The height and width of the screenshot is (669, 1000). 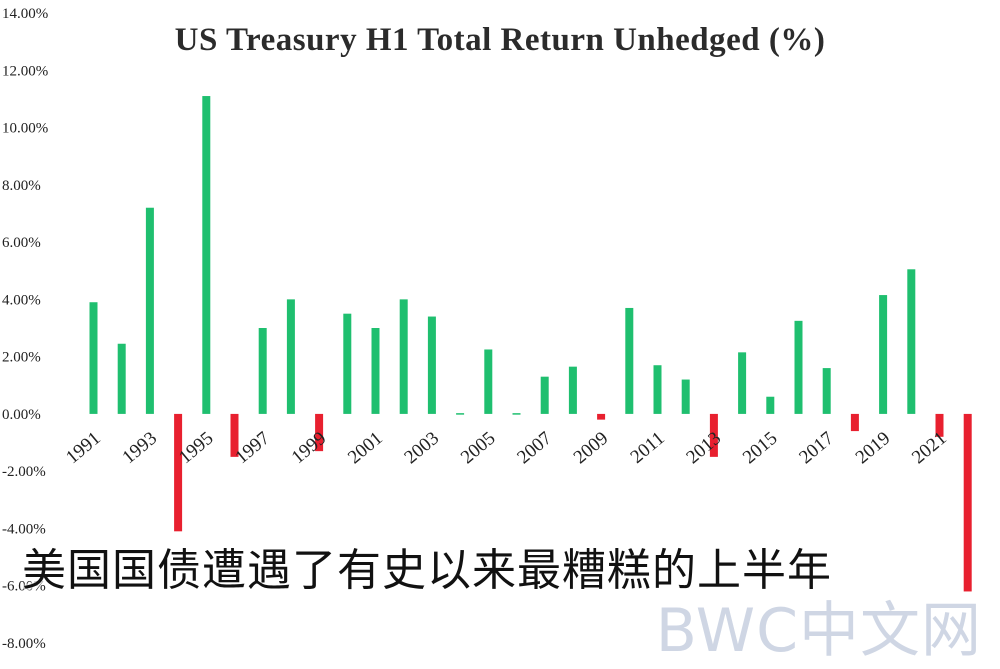 I want to click on x-tick-label: 2015, so click(x=760, y=448).